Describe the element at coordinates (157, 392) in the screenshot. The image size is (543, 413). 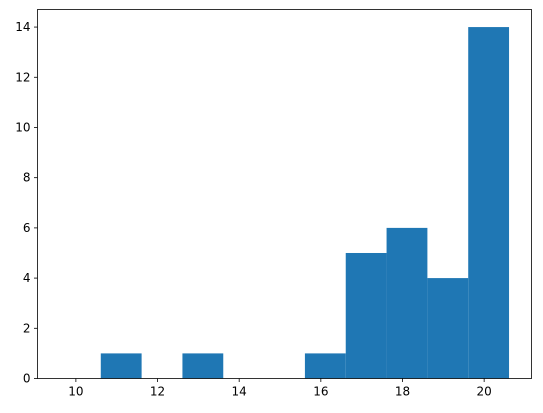
I see `x-tick-label: 12` at that location.